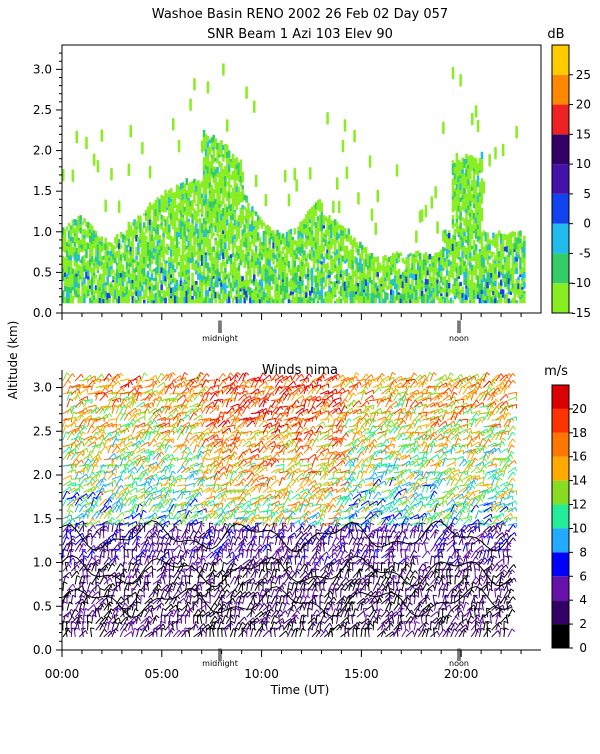  Describe the element at coordinates (587, 194) in the screenshot. I see `snr-colorbar-tick-label: 5` at that location.